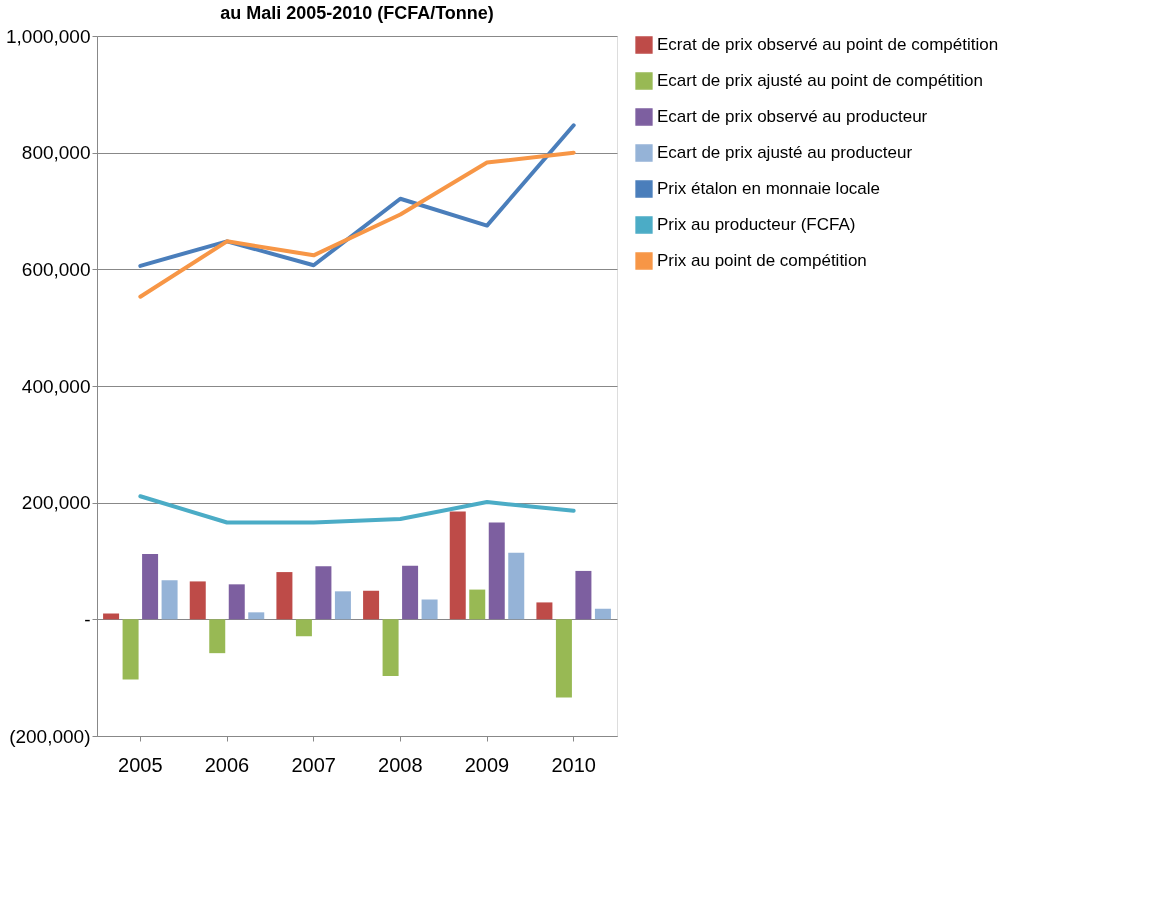  Describe the element at coordinates (56, 153) in the screenshot. I see `y-tick-label: 800,000` at that location.